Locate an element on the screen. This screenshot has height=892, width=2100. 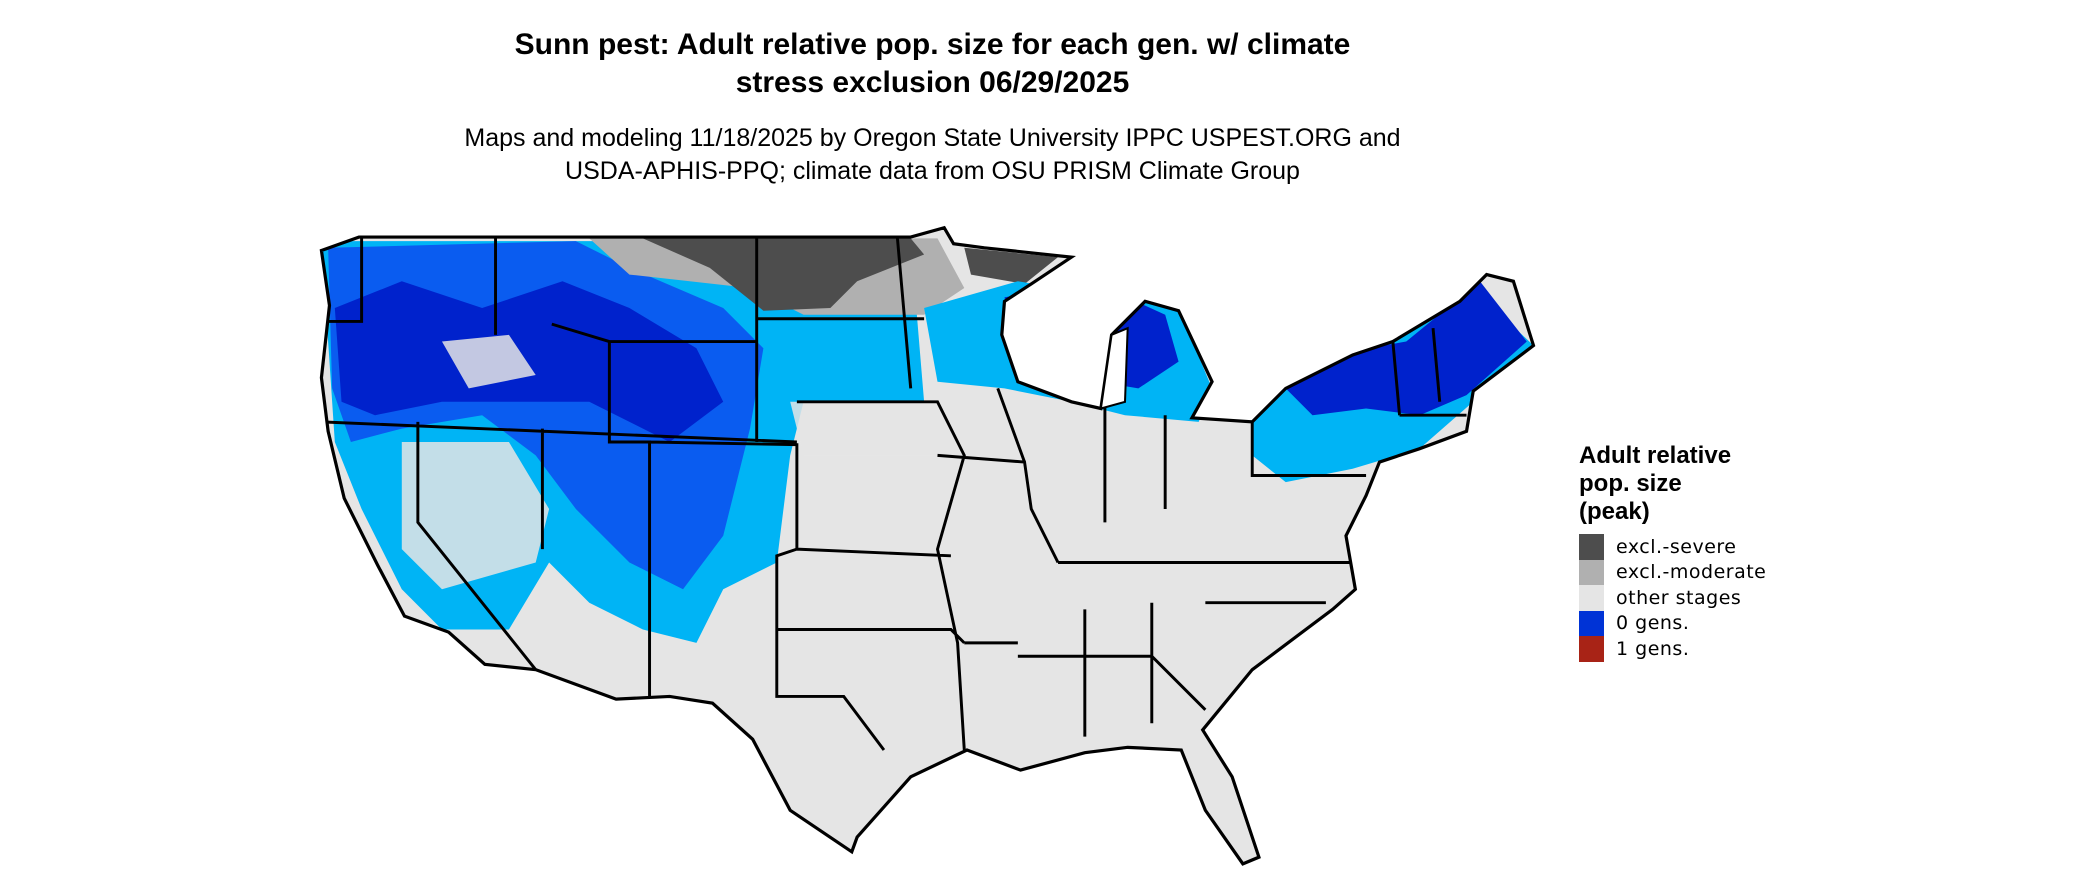
legend-label: 1 gens. is located at coordinates (1653, 648).